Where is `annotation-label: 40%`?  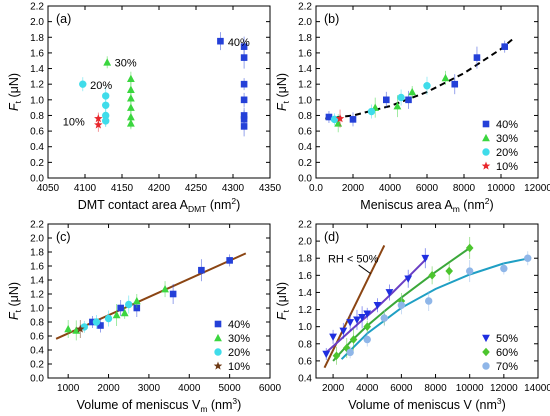
annotation-label: 40% is located at coordinates (239, 43).